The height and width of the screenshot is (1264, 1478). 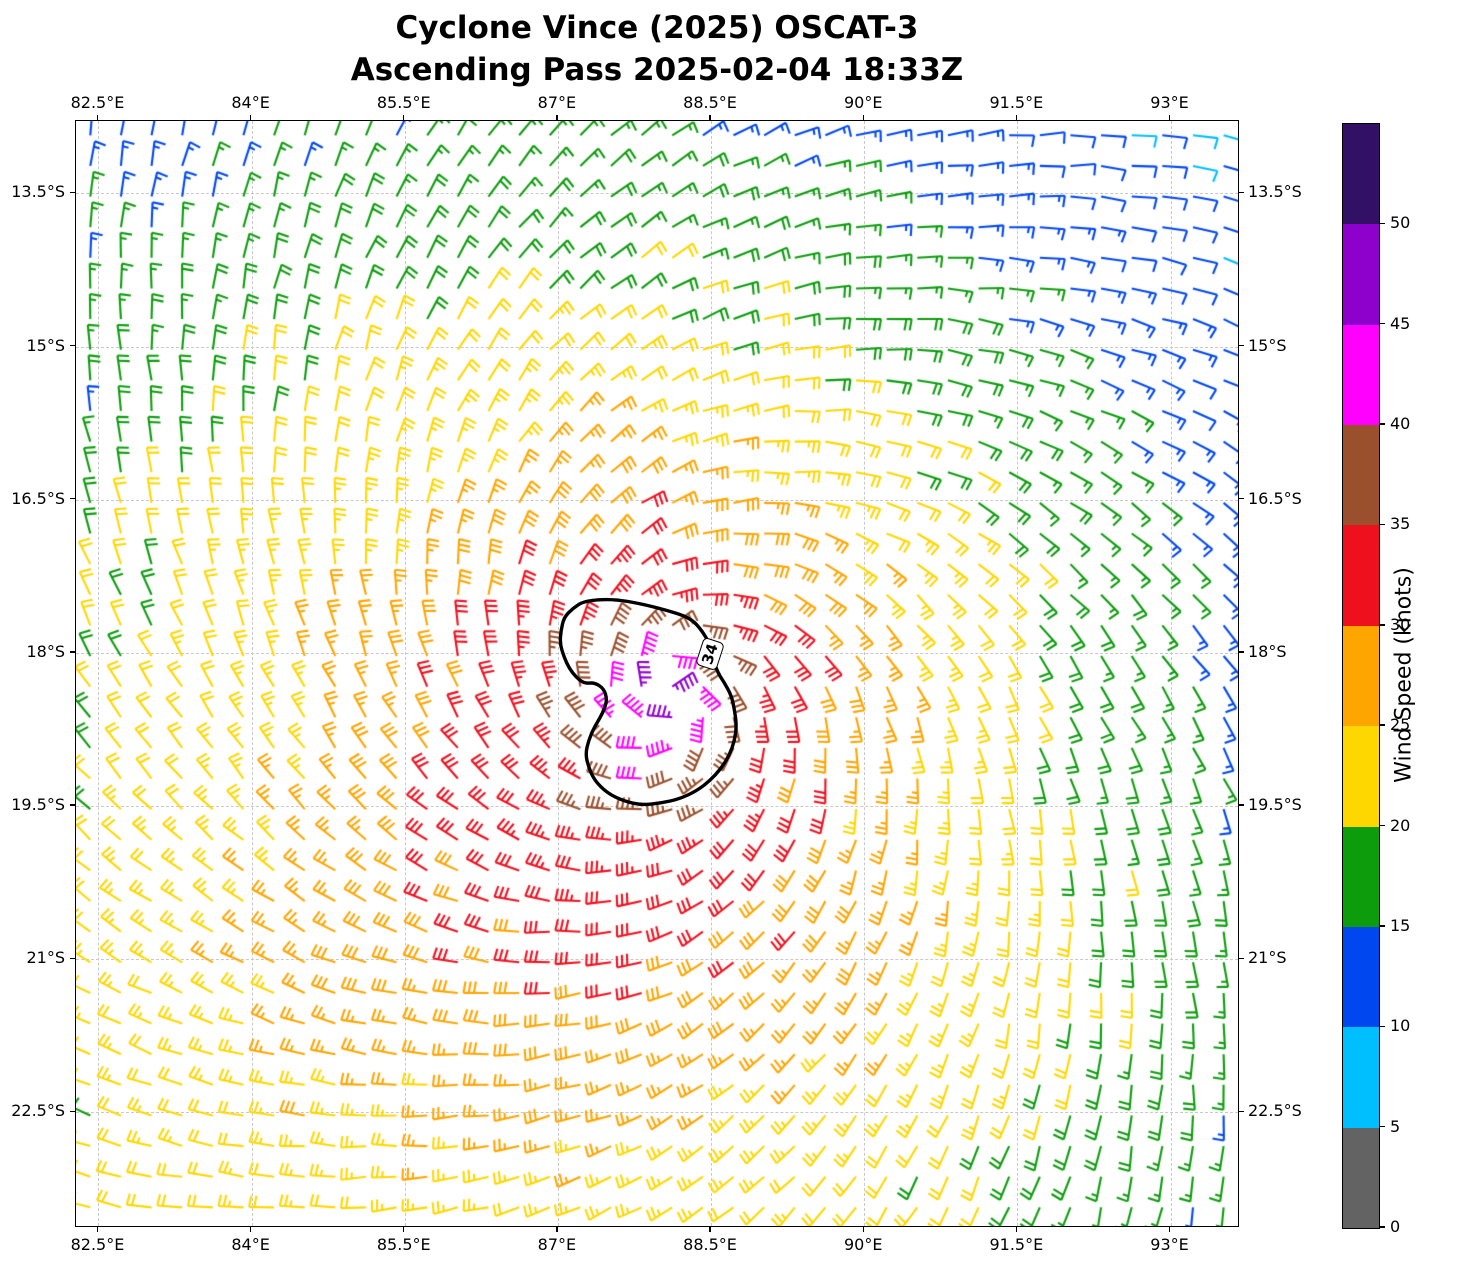 What do you see at coordinates (1275, 805) in the screenshot?
I see `lat-tick-label-right: 19.5°S` at bounding box center [1275, 805].